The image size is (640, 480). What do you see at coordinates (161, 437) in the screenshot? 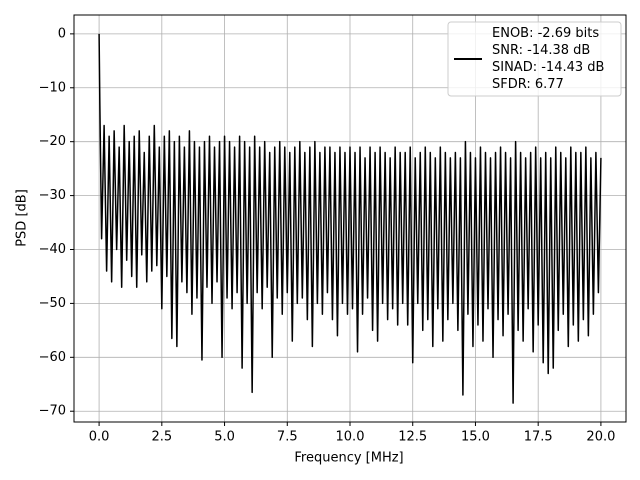
I see `x-tick-label: 2.5` at bounding box center [161, 437].